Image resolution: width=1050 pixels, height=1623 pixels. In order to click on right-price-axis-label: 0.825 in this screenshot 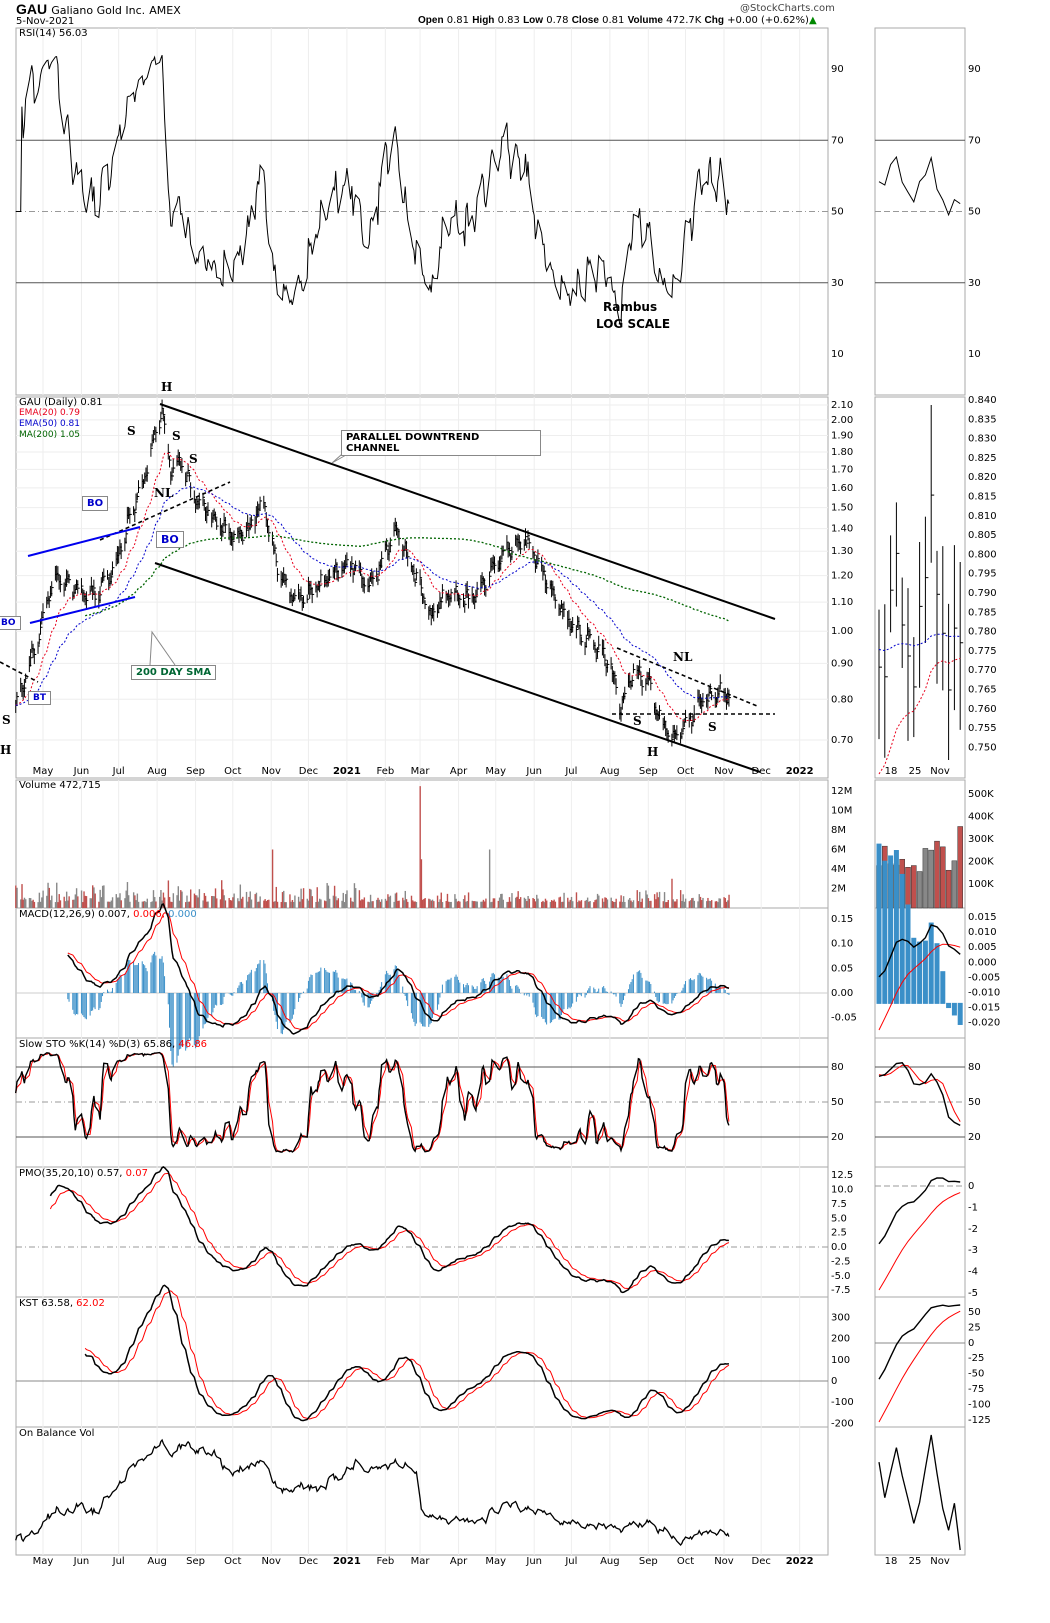, I will do `click(982, 458)`.